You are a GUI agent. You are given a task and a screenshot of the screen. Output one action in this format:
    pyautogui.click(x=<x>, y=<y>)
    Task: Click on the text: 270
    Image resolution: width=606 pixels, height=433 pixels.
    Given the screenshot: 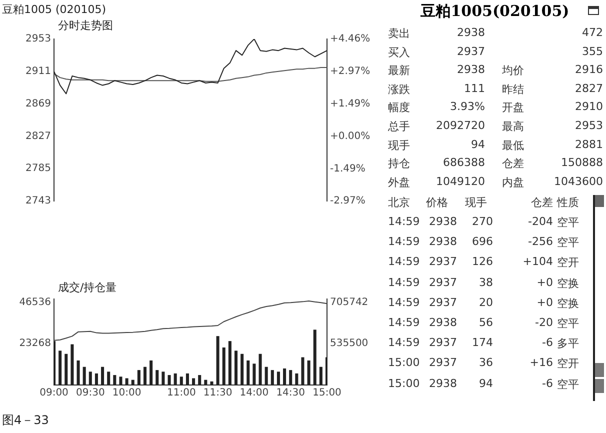 What is the action you would take?
    pyautogui.click(x=482, y=221)
    